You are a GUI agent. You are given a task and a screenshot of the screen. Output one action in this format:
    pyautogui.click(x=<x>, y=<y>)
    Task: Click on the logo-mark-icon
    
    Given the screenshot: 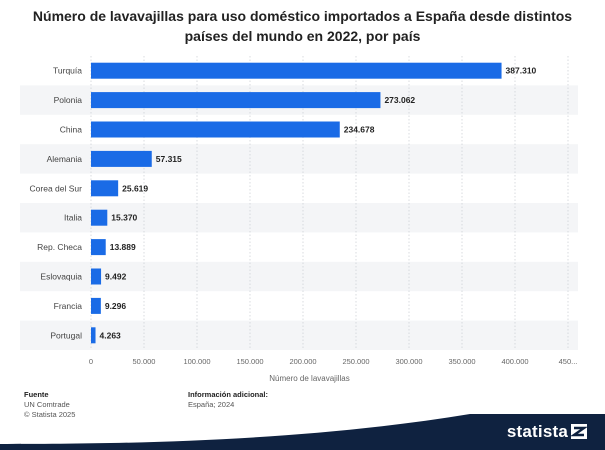 What is the action you would take?
    pyautogui.click(x=579, y=434)
    